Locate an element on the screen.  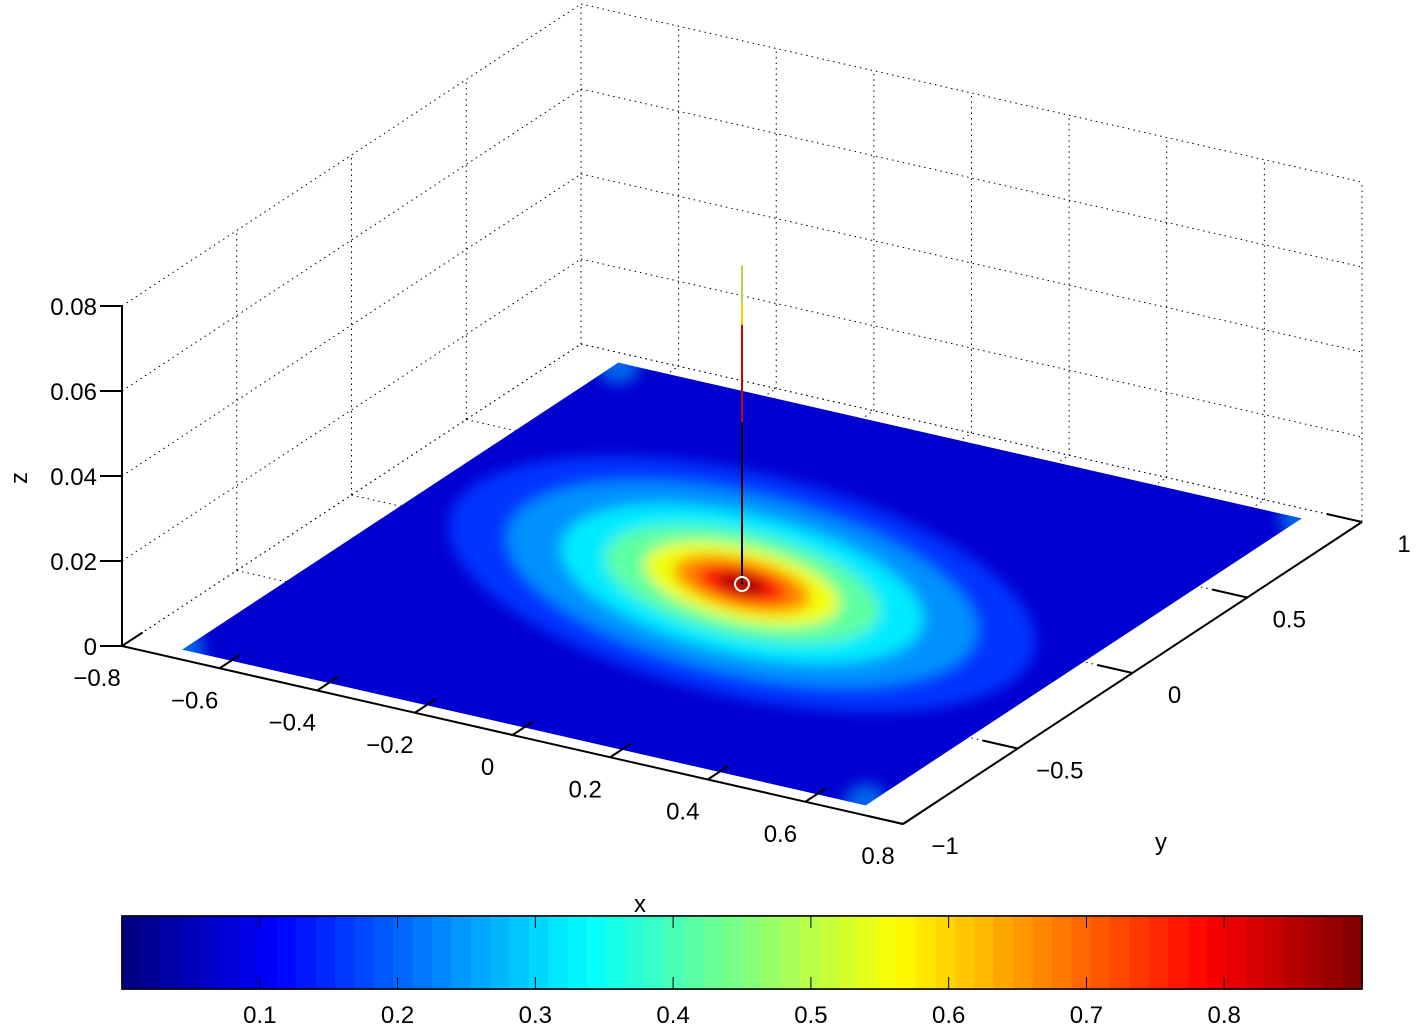
stem-plot is located at coordinates (742, 428).